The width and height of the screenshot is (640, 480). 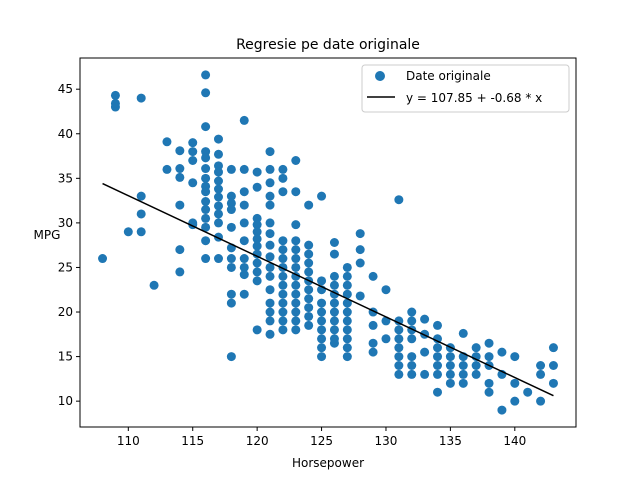 What do you see at coordinates (386, 441) in the screenshot?
I see `x-tick-label: 130` at bounding box center [386, 441].